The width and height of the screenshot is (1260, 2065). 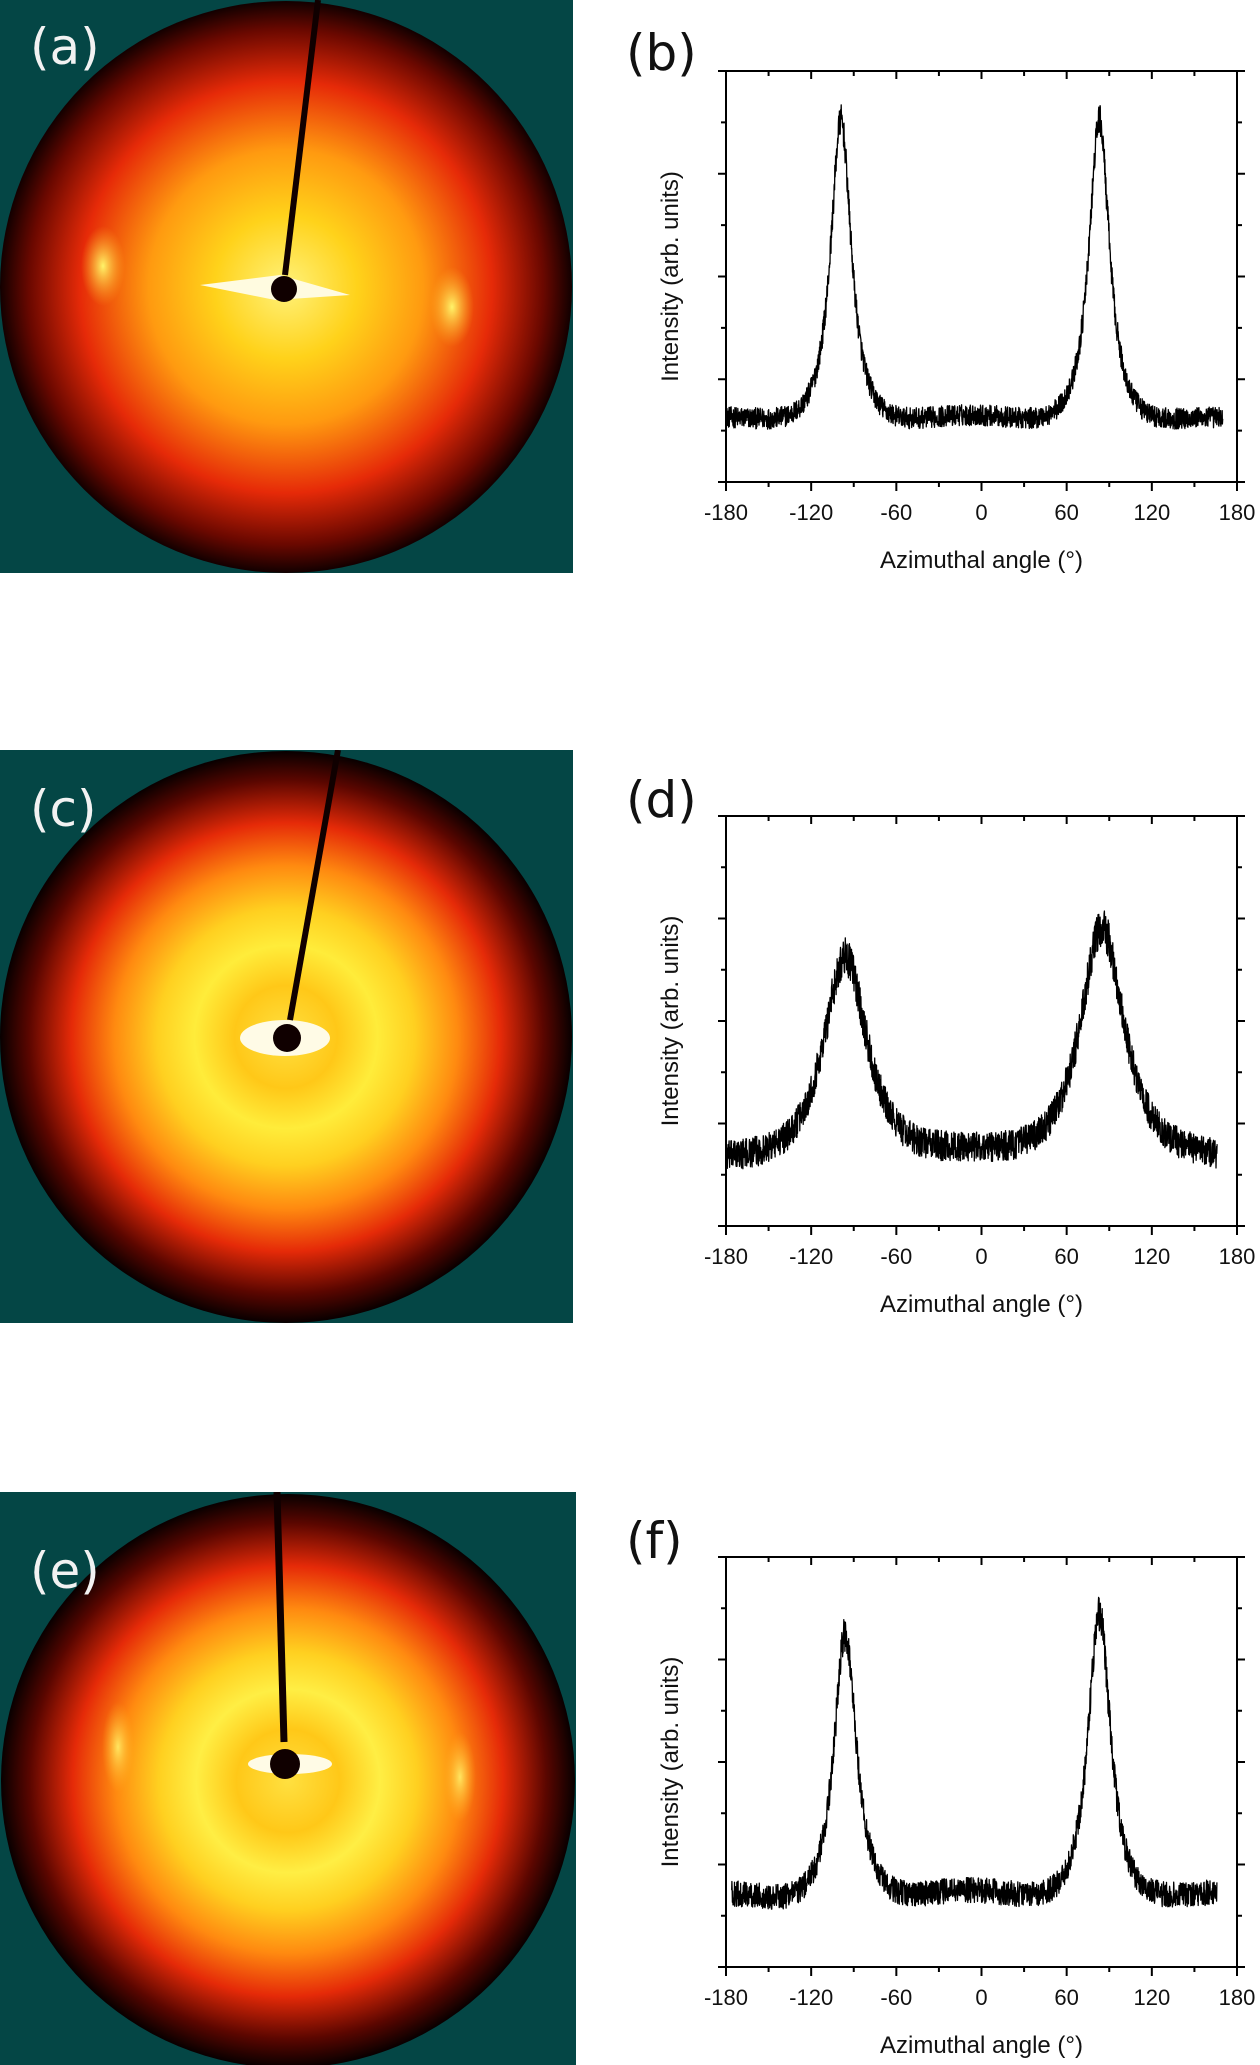 What do you see at coordinates (65, 1571) in the screenshot?
I see `panel-label-e: (e)` at bounding box center [65, 1571].